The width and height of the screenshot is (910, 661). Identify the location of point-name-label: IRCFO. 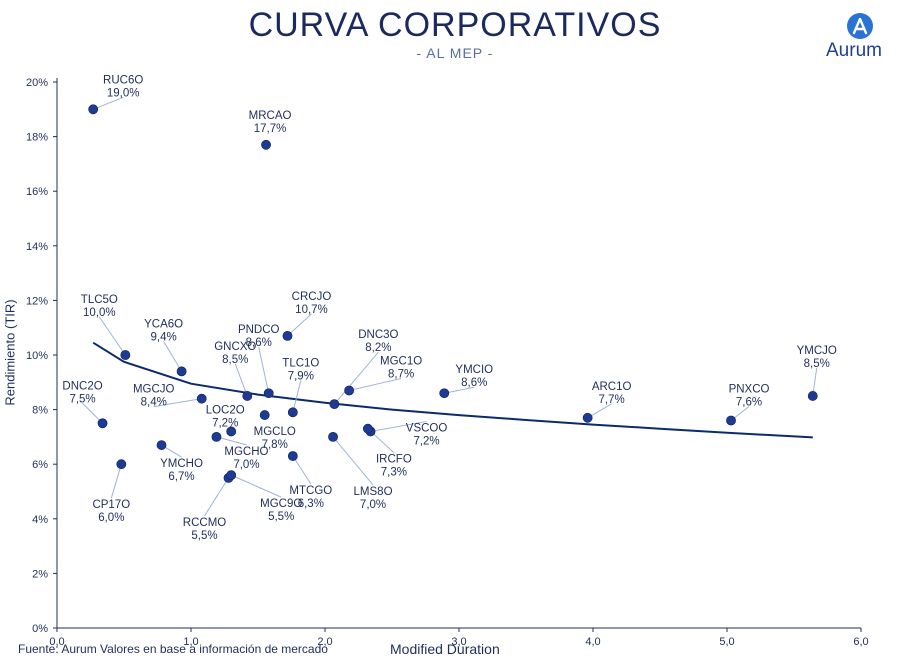
(394, 460).